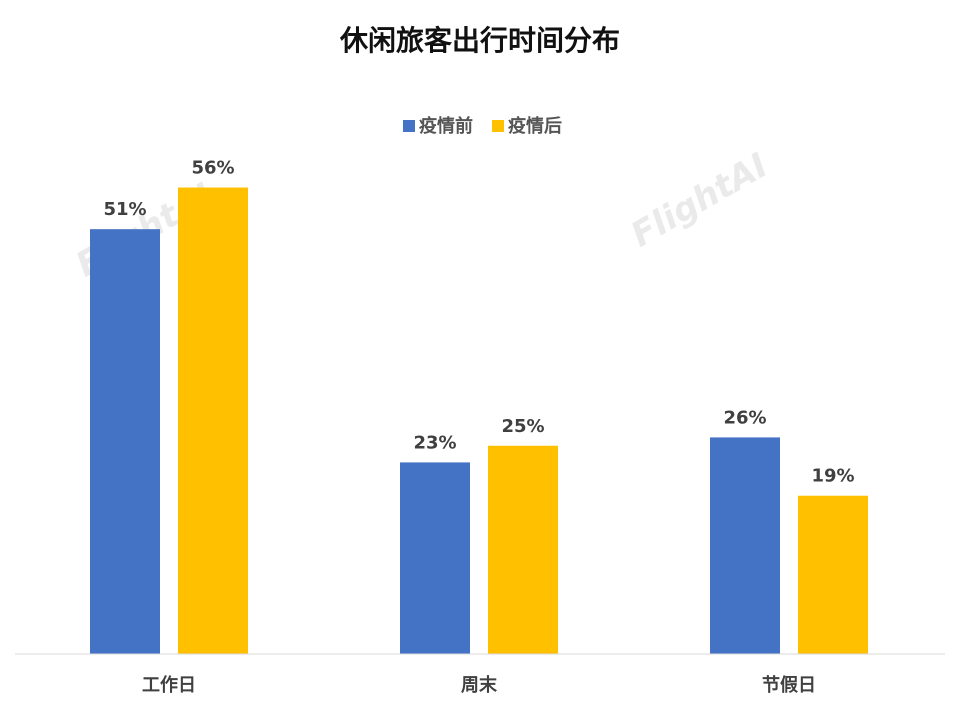  I want to click on data-label-2-2: 25%, so click(522, 426).